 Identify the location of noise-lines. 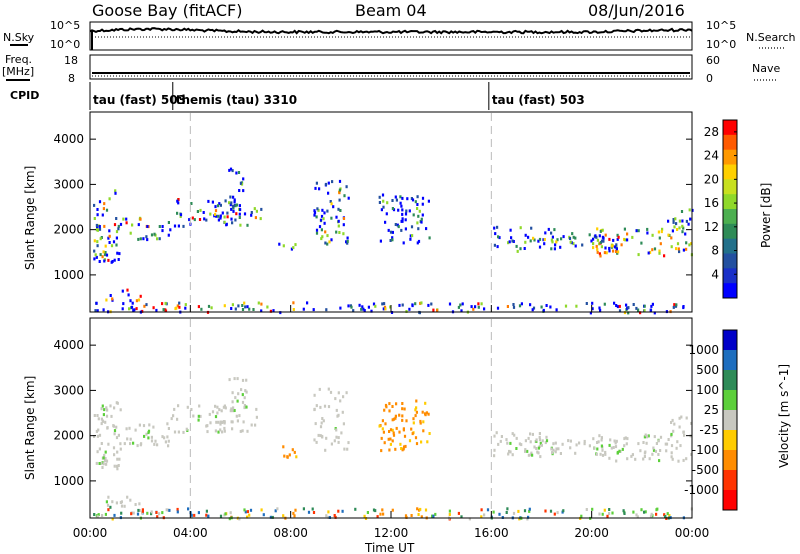
(391, 38).